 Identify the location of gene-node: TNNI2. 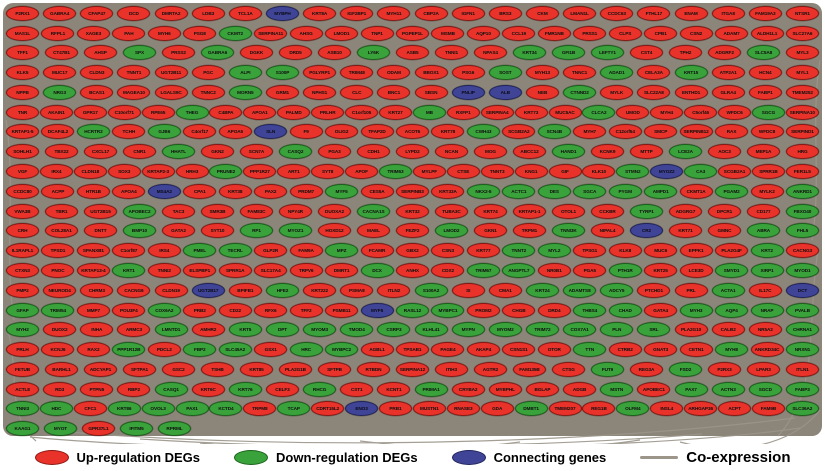
(164, 270).